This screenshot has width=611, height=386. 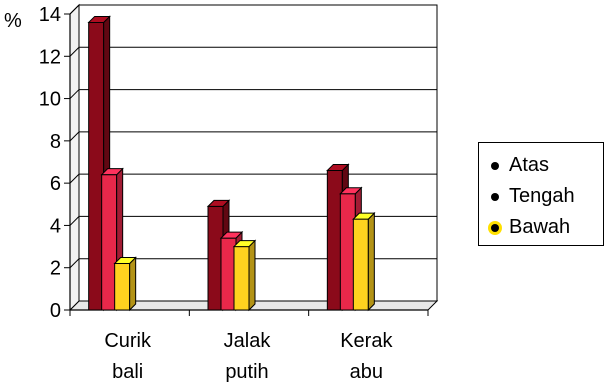 I want to click on x-tick-label-line1: Kerak, so click(x=366, y=341).